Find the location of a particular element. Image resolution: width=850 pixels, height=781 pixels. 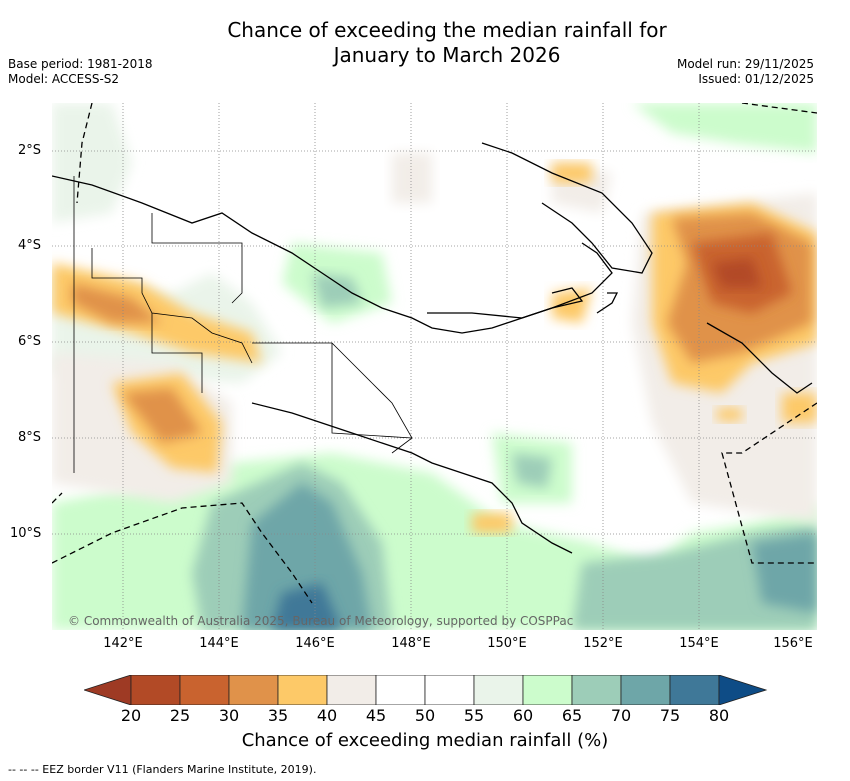

model-name: Model: ACCESS-S2 is located at coordinates (64, 79).